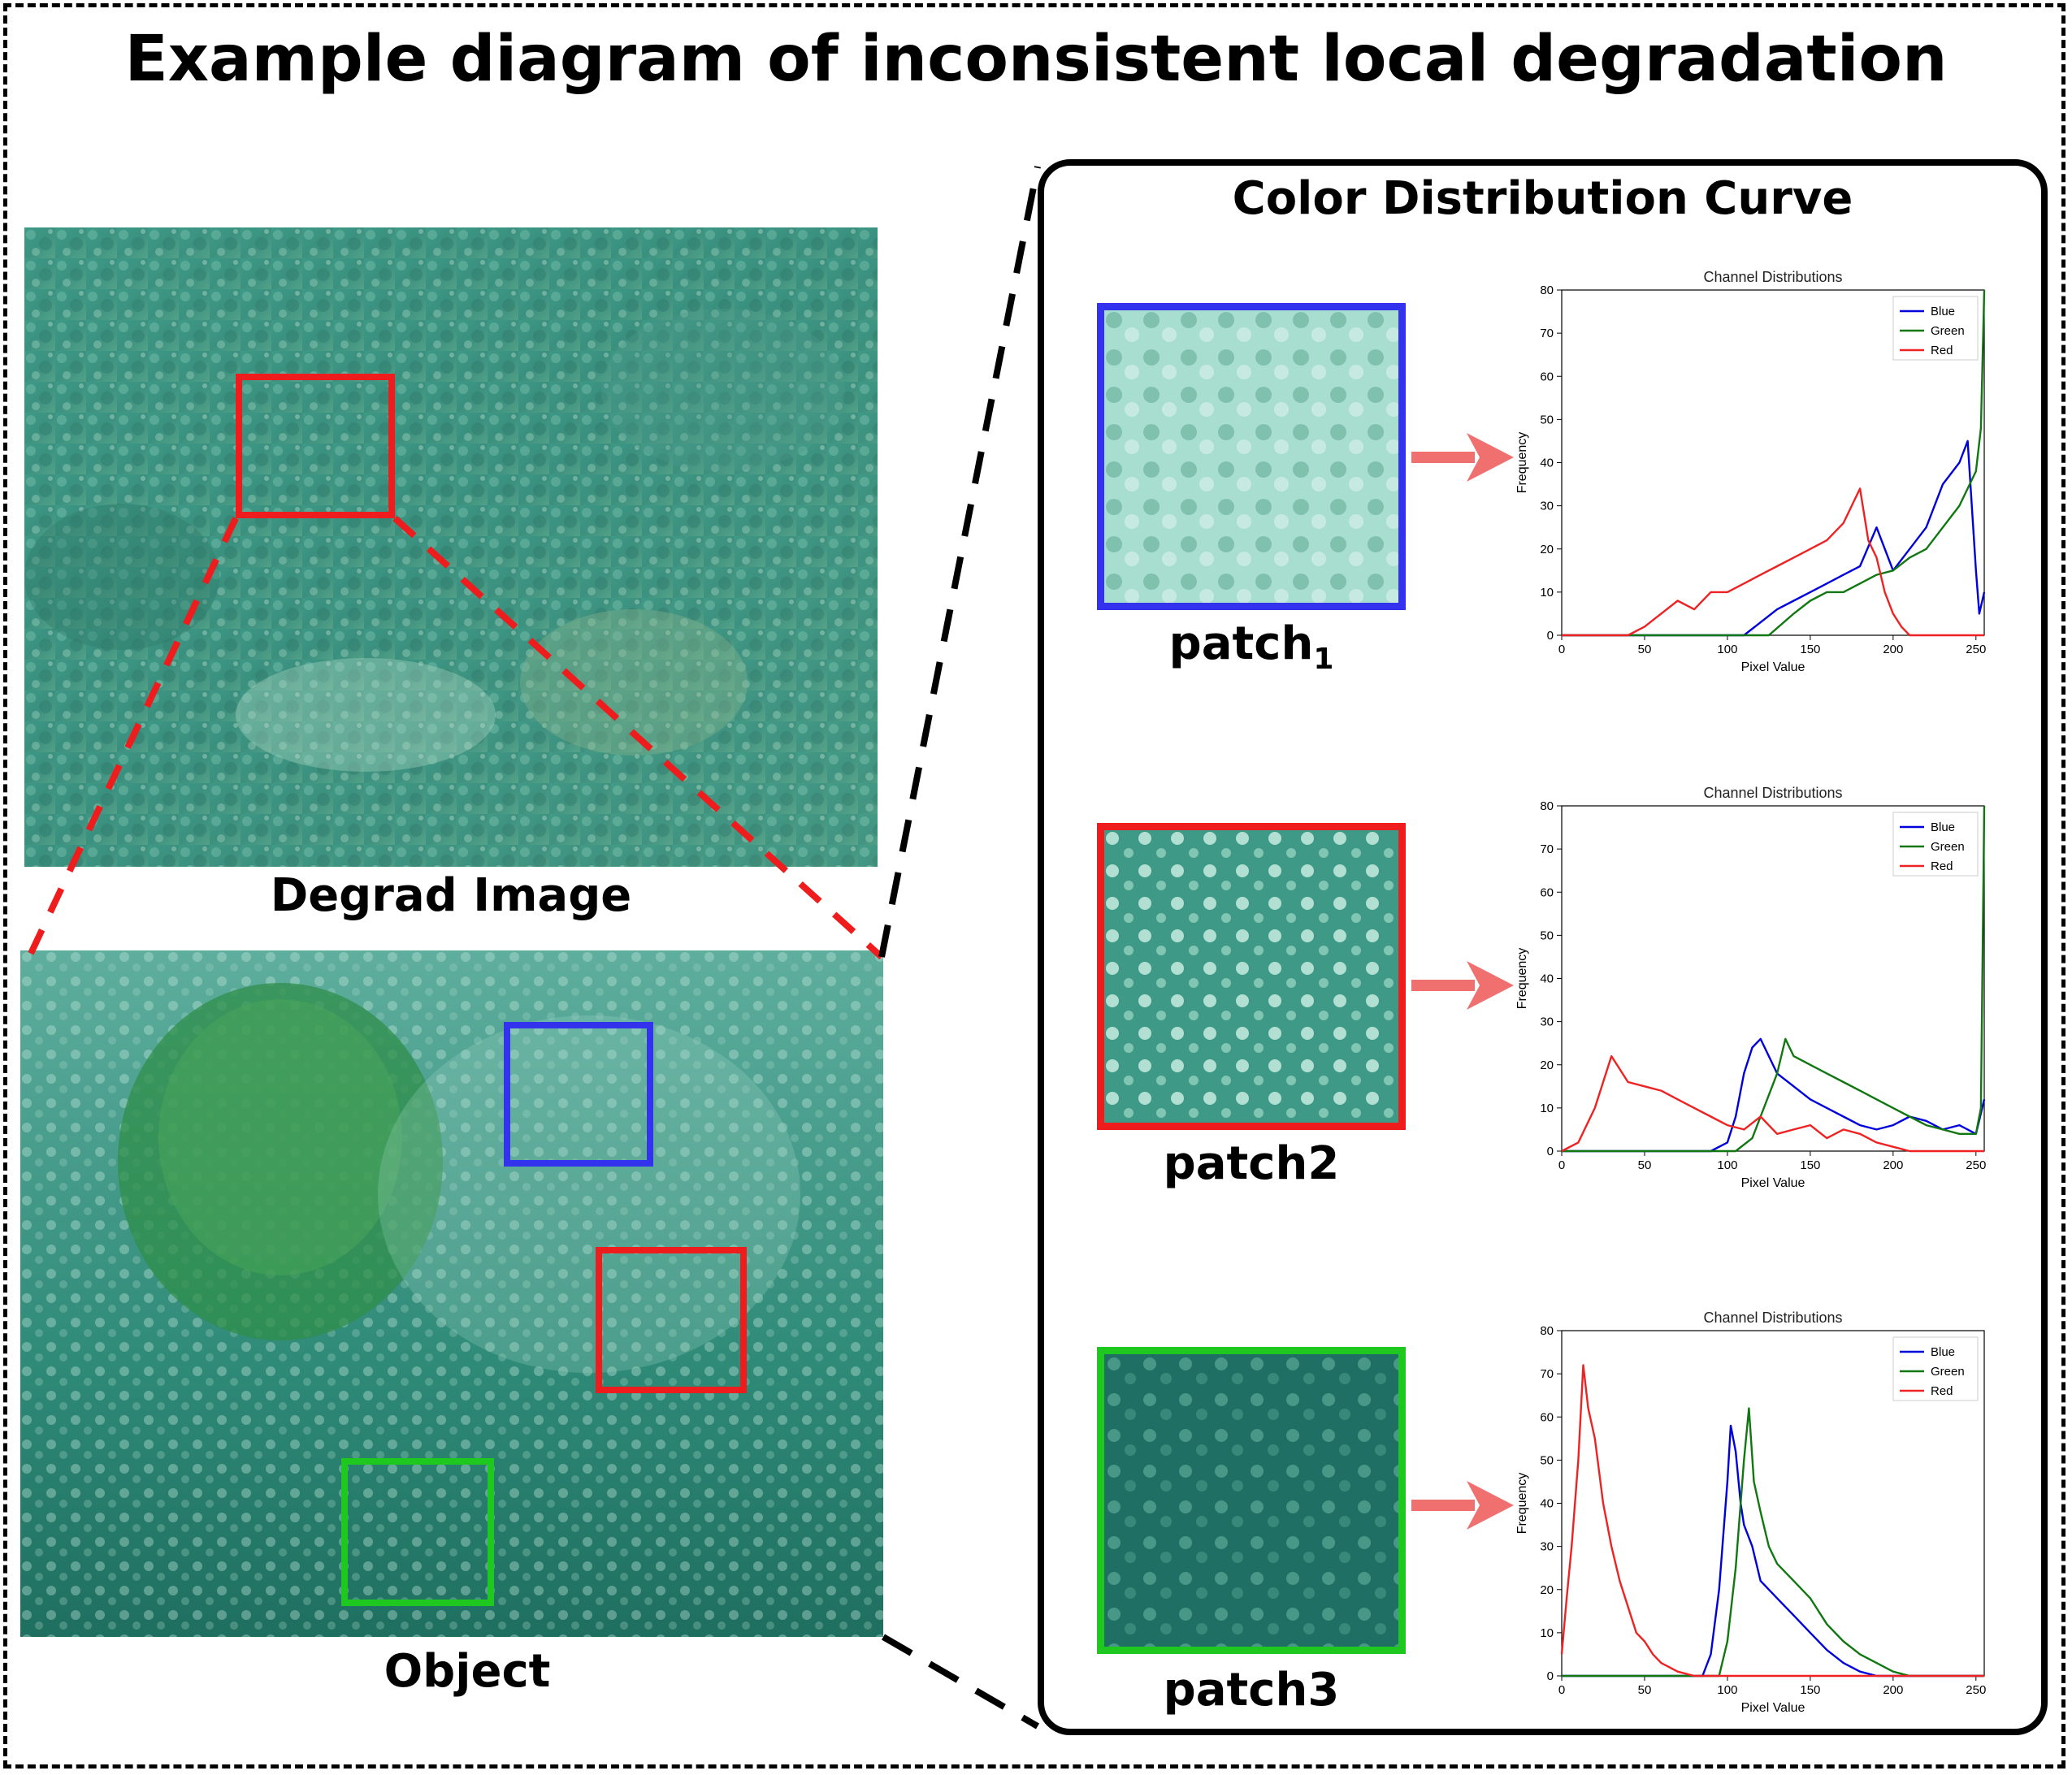 The height and width of the screenshot is (1775, 2072). I want to click on patch3-thumbnail, so click(1251, 1500).